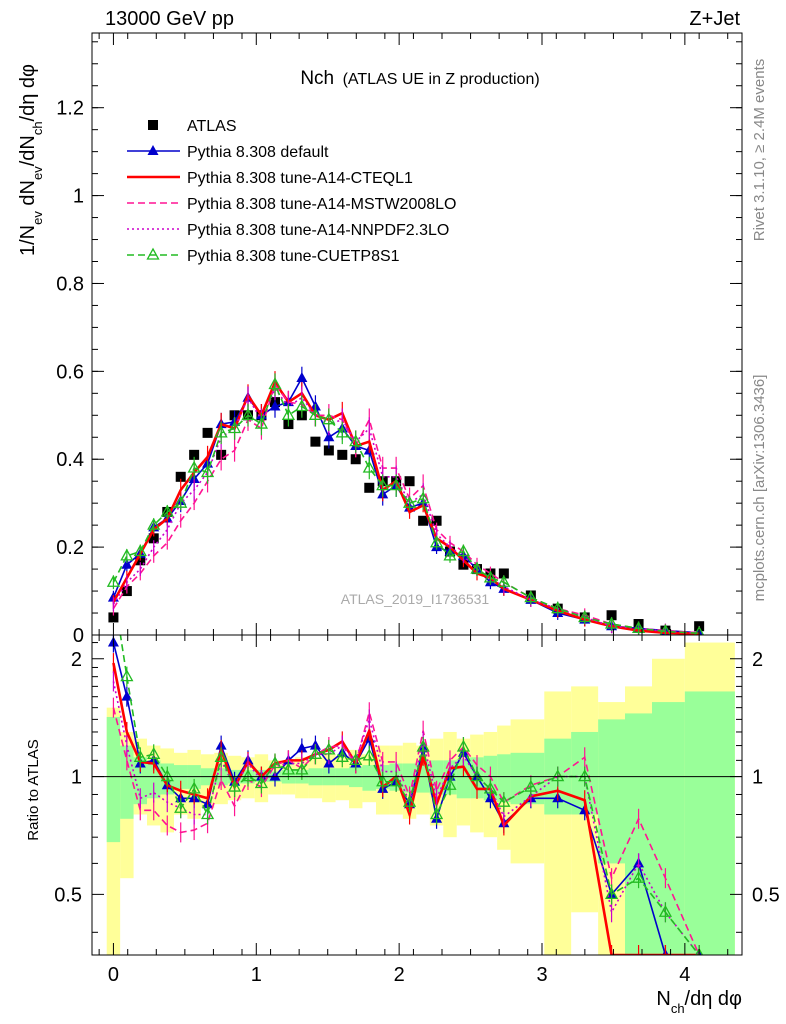  What do you see at coordinates (70, 372) in the screenshot?
I see `y-tick-label: 0.6` at bounding box center [70, 372].